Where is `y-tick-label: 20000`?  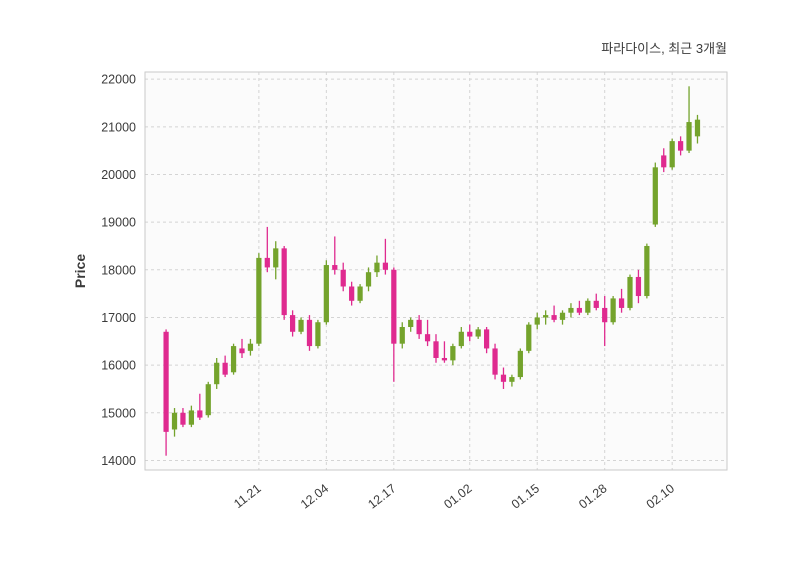 y-tick-label: 20000 is located at coordinates (118, 175).